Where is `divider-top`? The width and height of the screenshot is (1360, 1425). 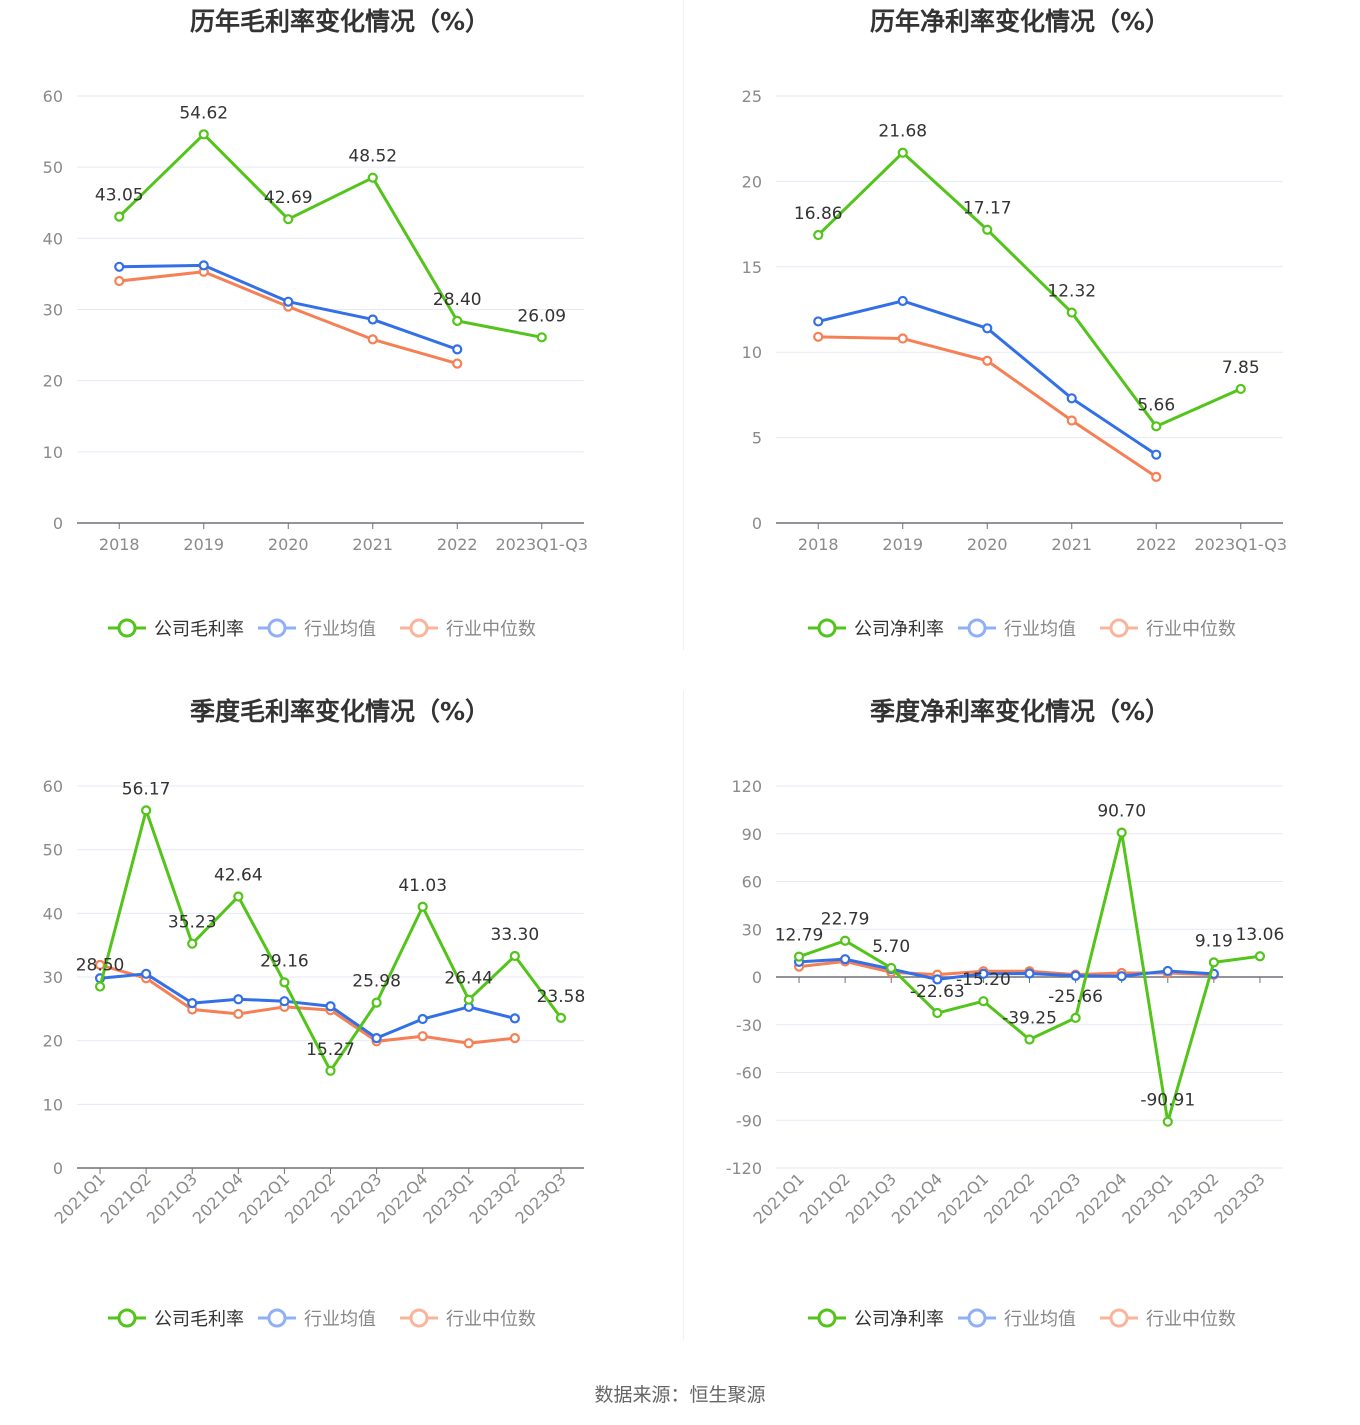
divider-top is located at coordinates (683, 325).